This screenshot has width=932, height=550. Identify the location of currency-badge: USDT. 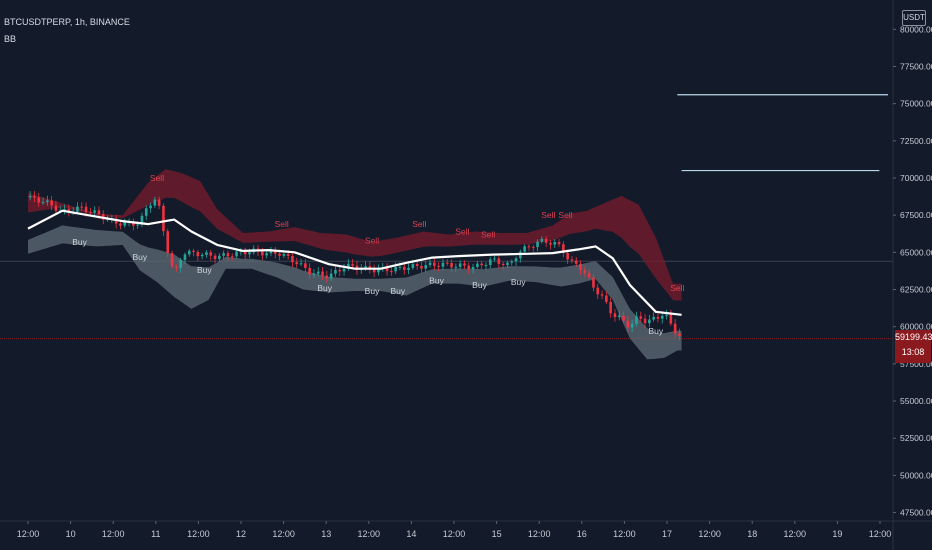
(914, 18).